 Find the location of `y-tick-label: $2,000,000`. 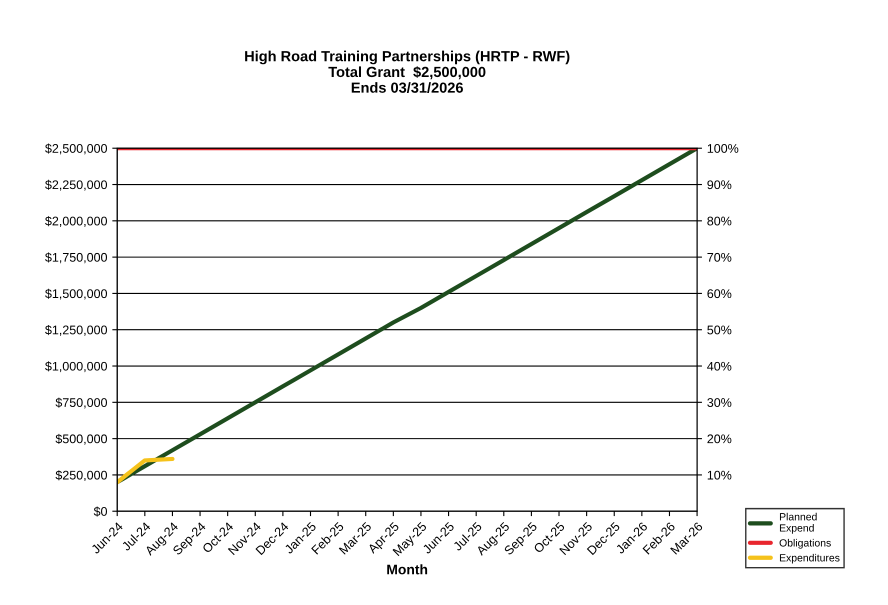

y-tick-label: $2,000,000 is located at coordinates (76, 221).